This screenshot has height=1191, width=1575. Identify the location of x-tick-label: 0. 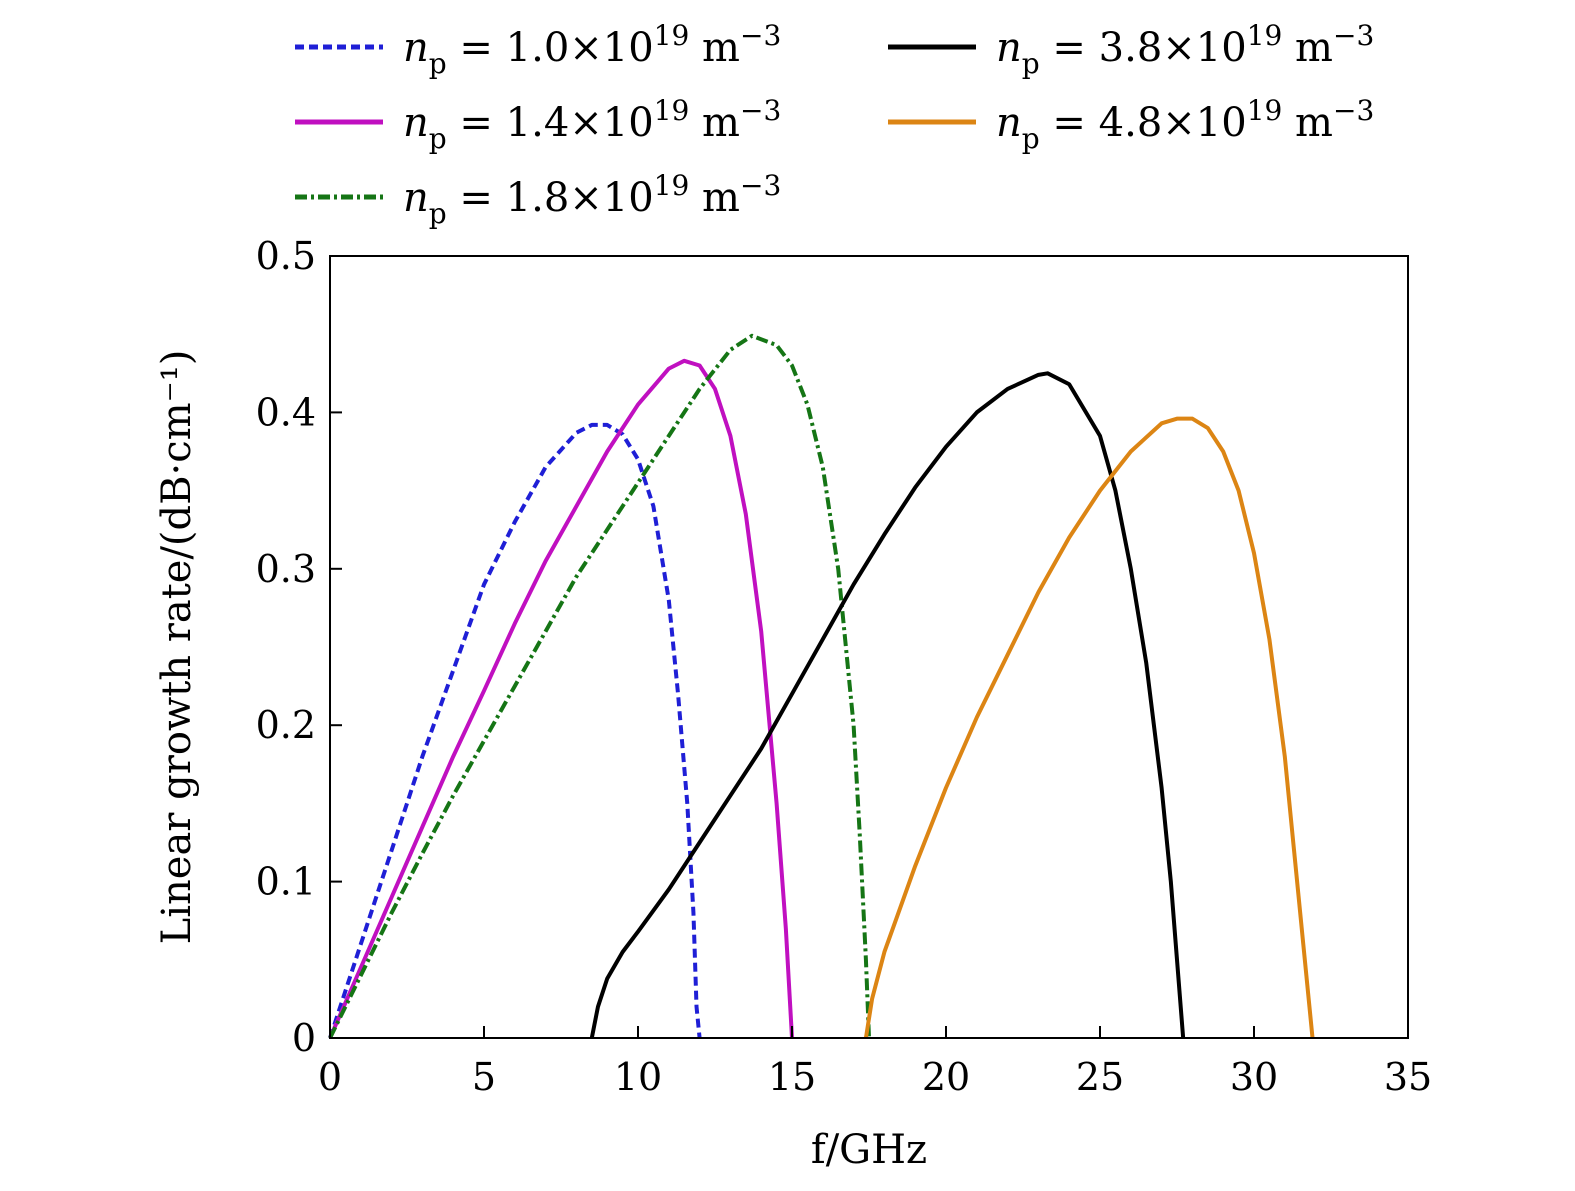
(330, 1077).